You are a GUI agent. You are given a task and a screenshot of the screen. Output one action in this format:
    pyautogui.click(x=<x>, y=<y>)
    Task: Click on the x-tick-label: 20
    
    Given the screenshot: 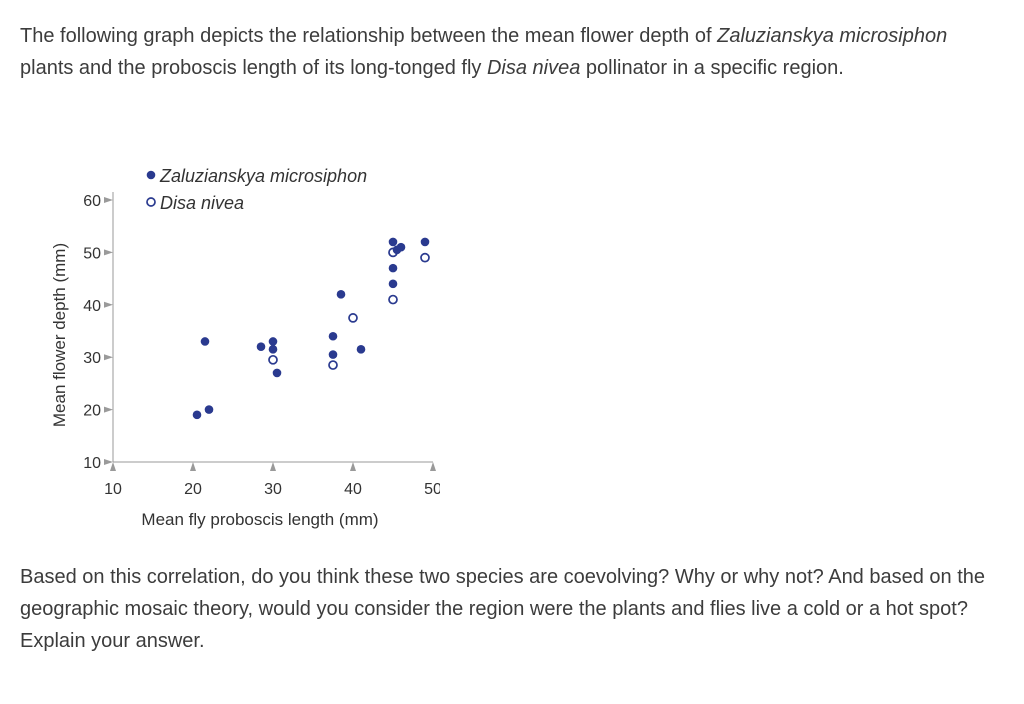 What is the action you would take?
    pyautogui.click(x=193, y=489)
    